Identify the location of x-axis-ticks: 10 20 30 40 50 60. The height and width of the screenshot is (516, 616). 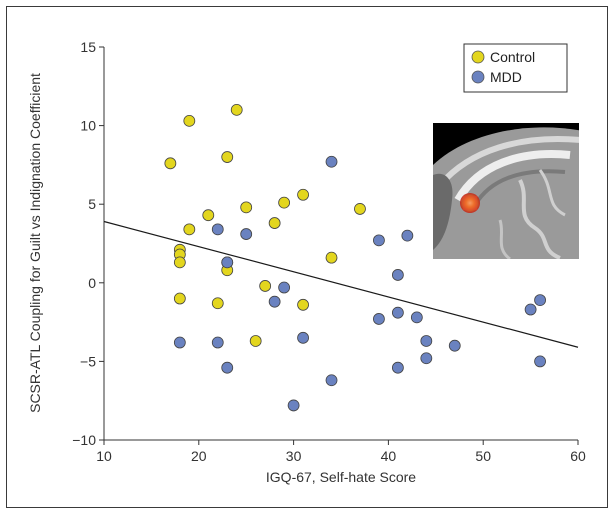
(341, 452).